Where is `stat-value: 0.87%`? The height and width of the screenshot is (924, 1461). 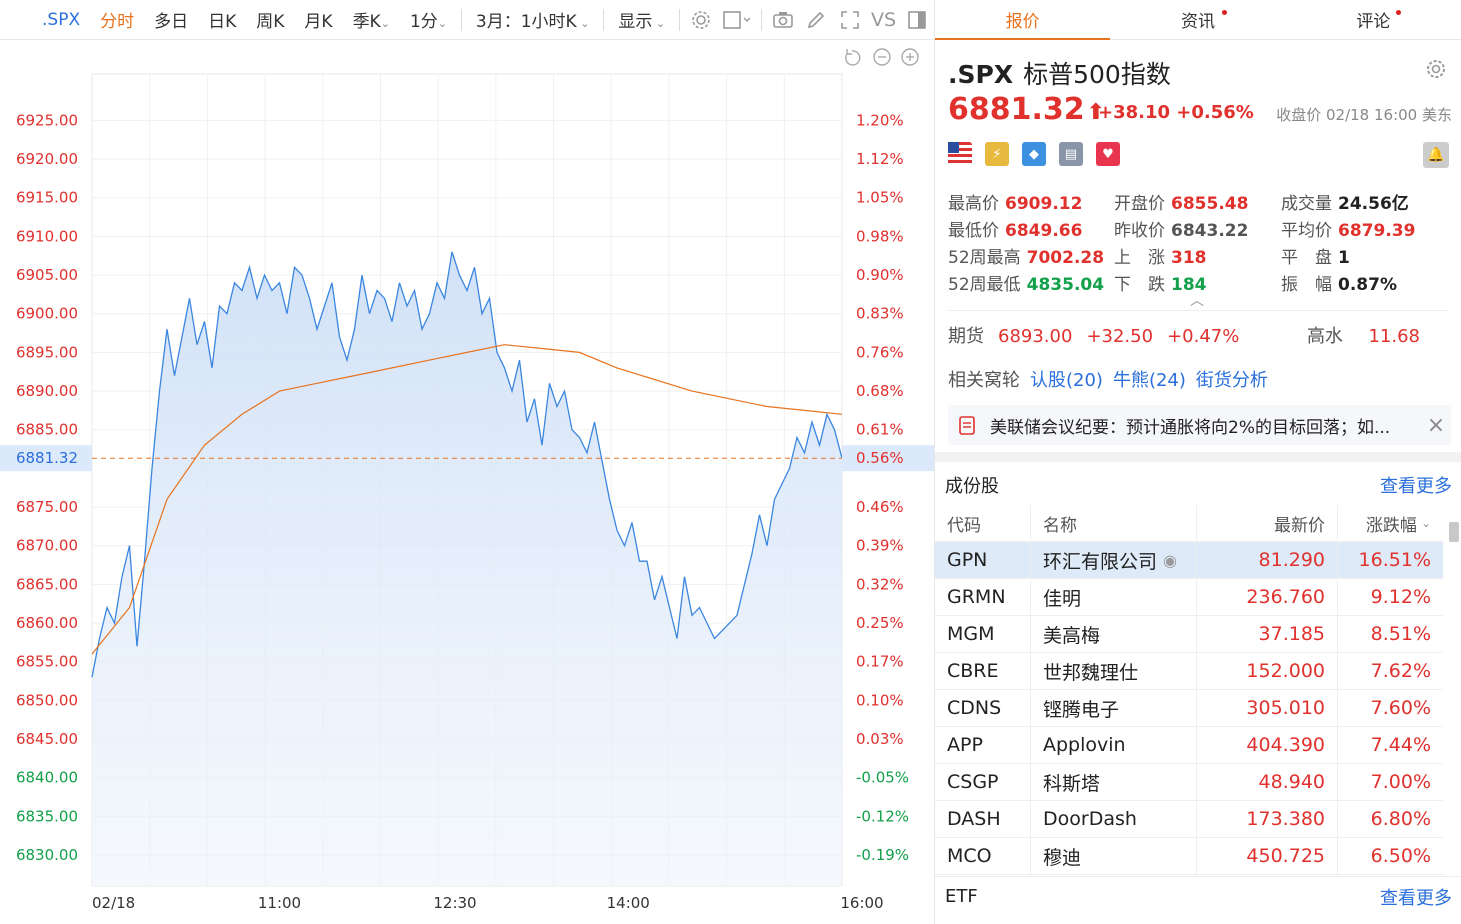 stat-value: 0.87% is located at coordinates (1367, 285).